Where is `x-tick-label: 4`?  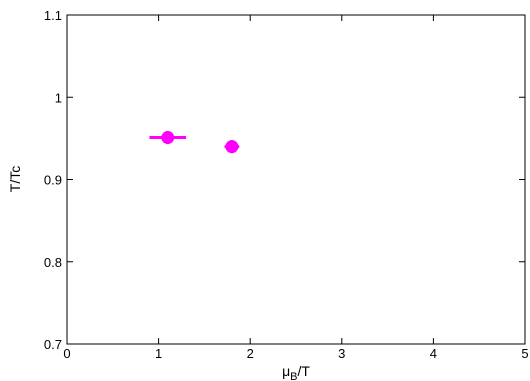 x-tick-label: 4 is located at coordinates (433, 353).